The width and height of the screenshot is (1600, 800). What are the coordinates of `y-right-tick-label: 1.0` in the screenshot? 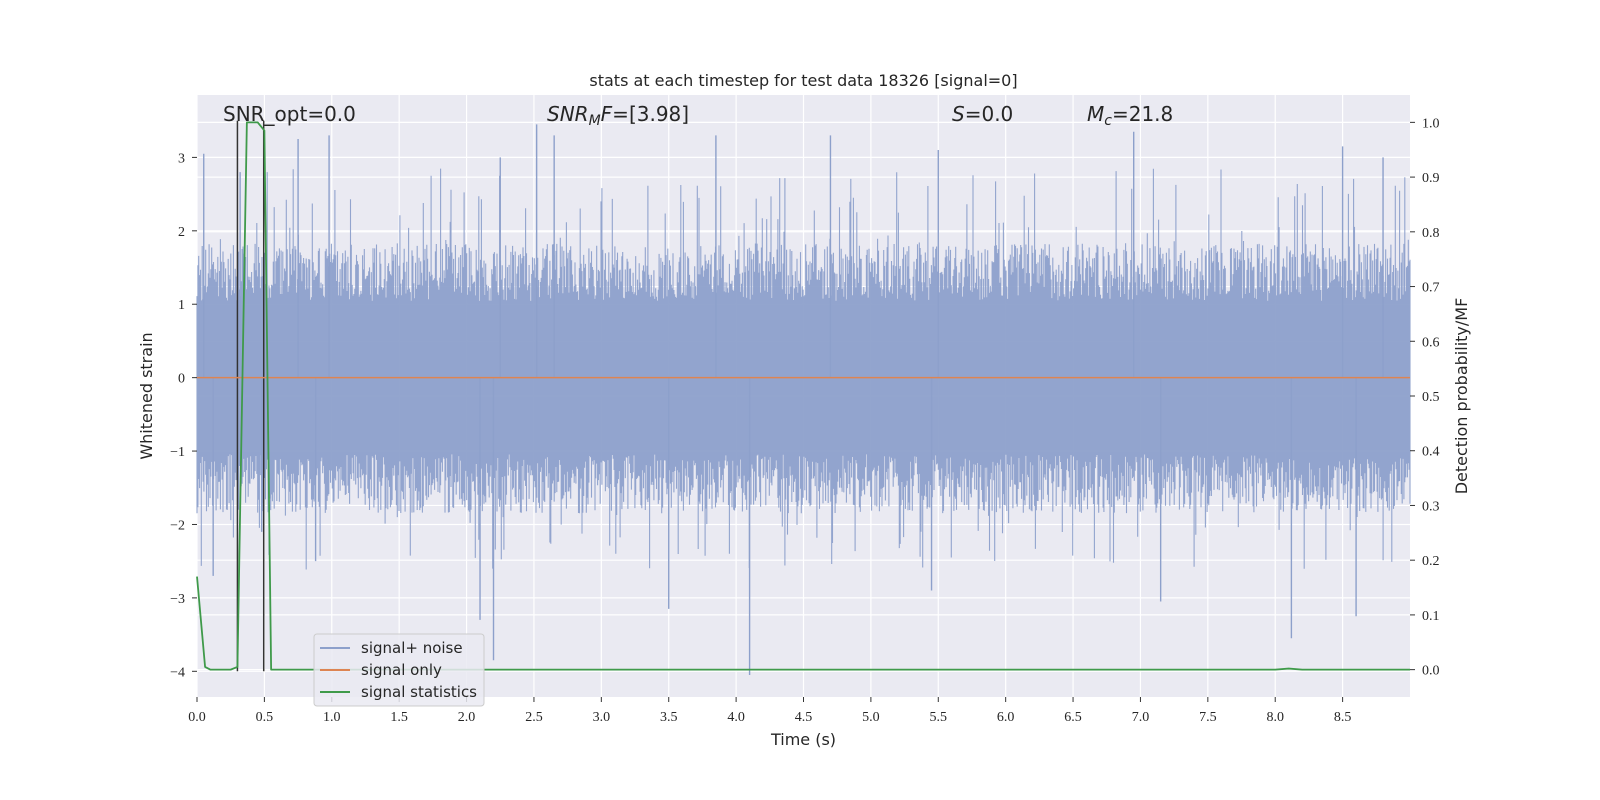 It's located at (1431, 123).